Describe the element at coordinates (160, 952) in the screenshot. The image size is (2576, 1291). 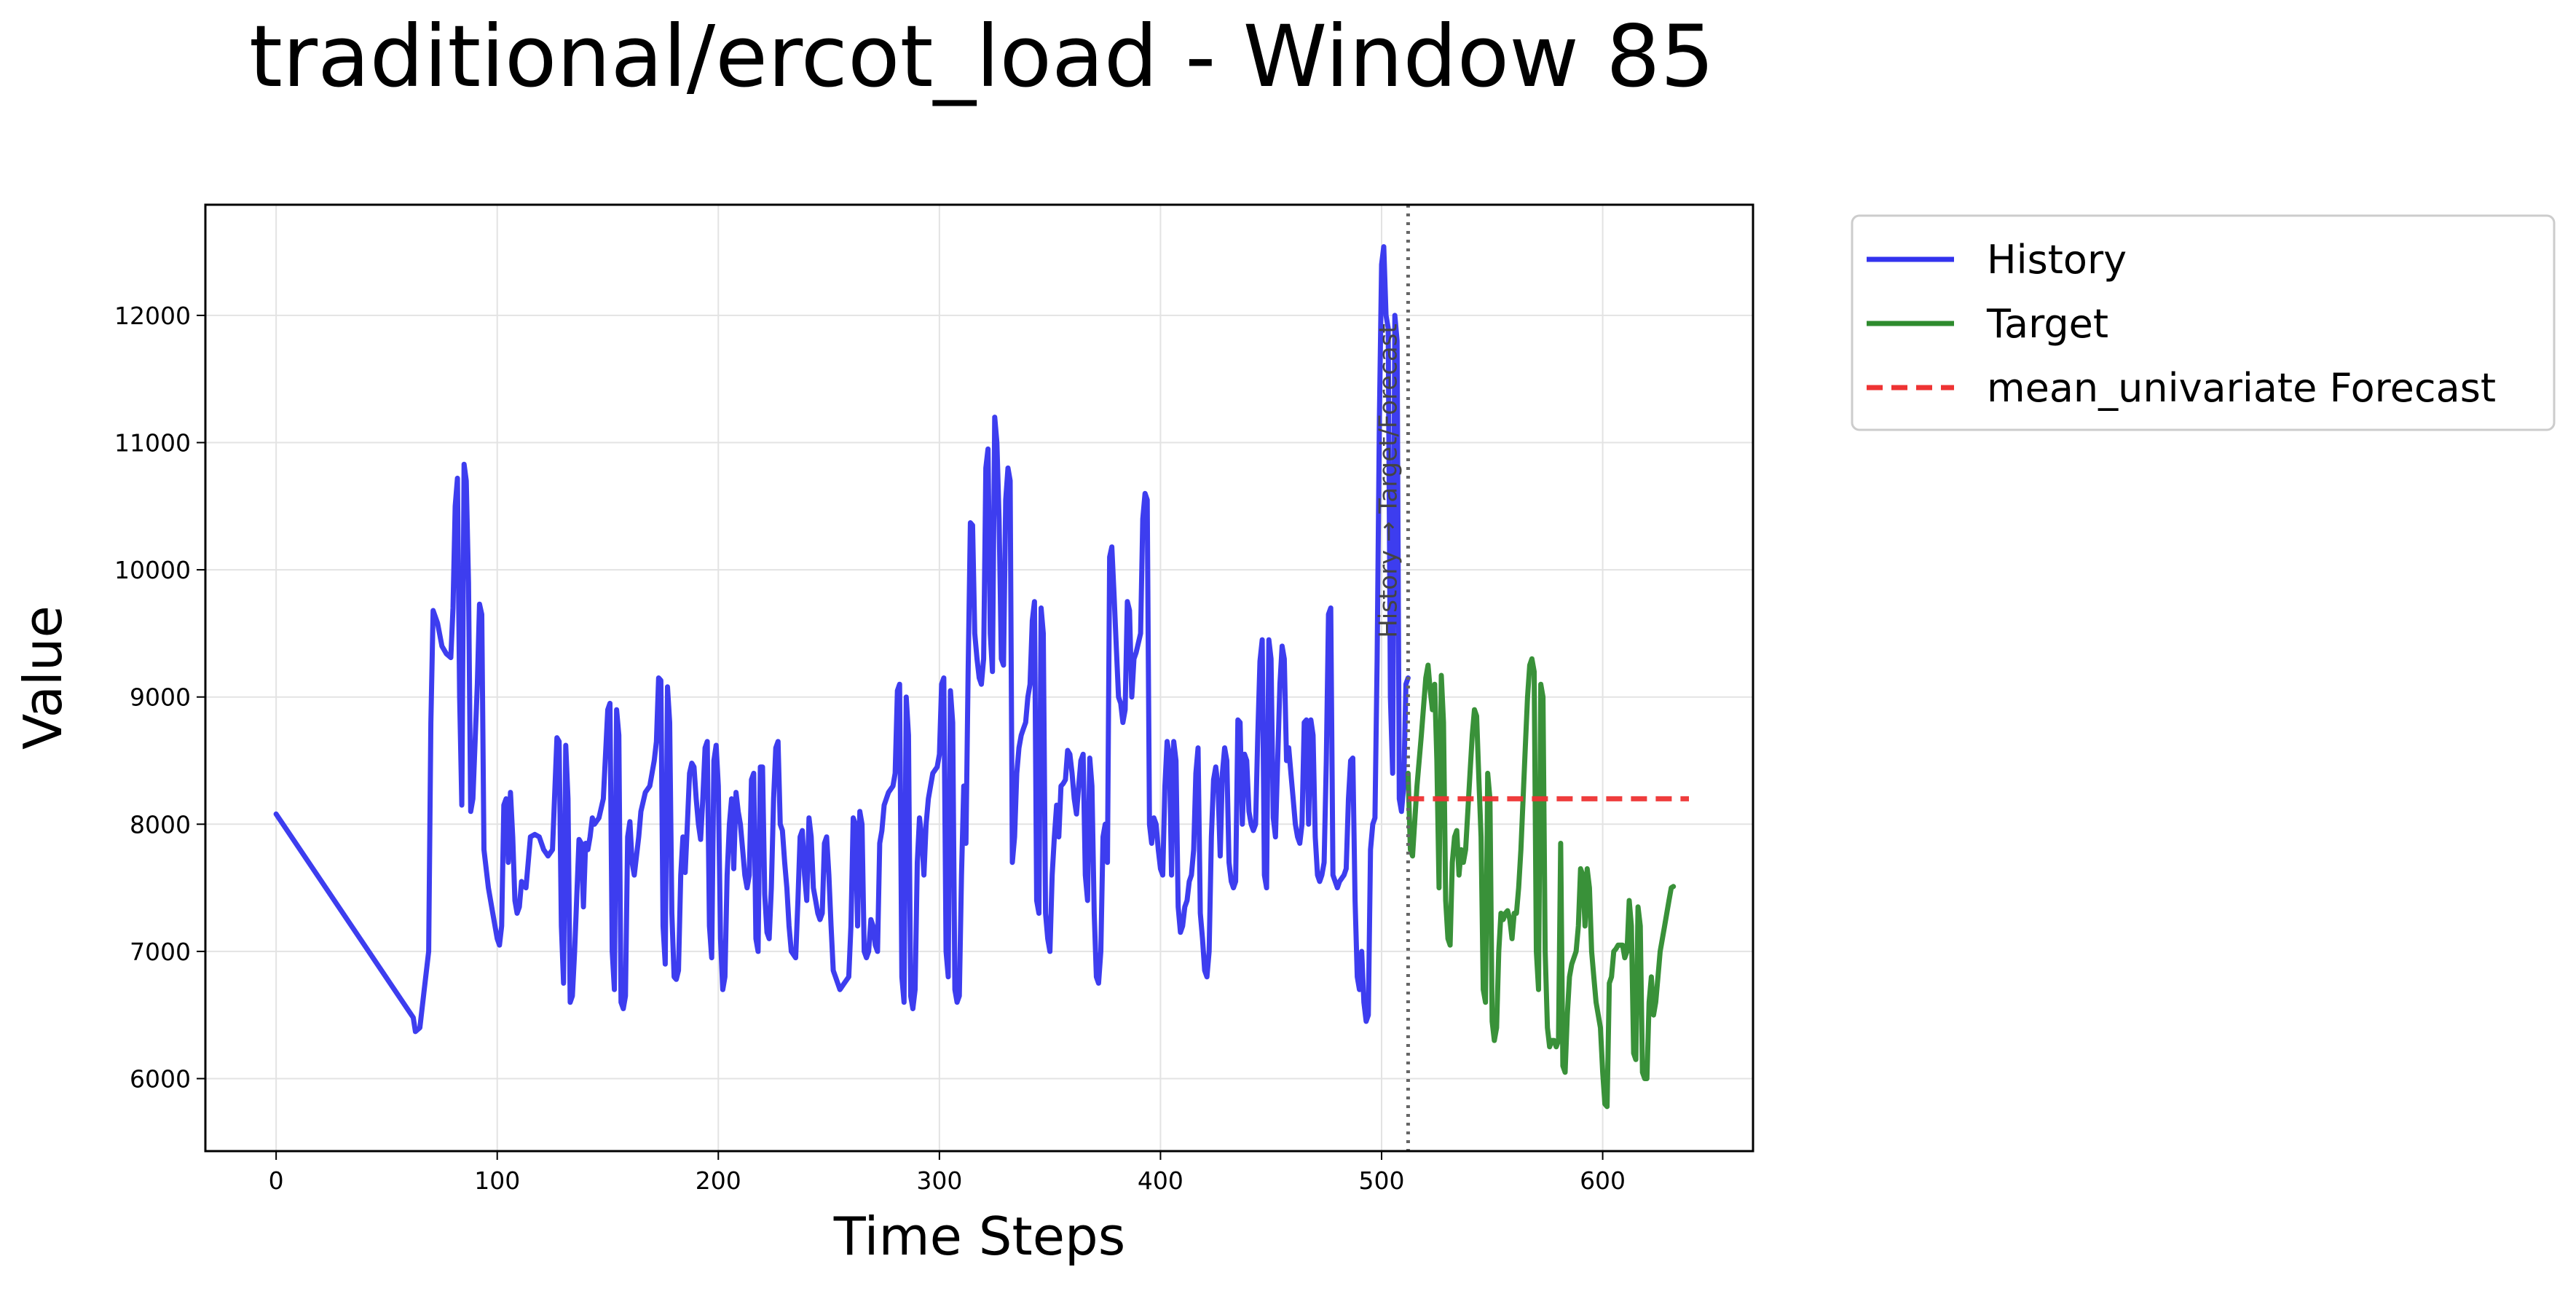
I see `y-tick-label: 7000` at that location.